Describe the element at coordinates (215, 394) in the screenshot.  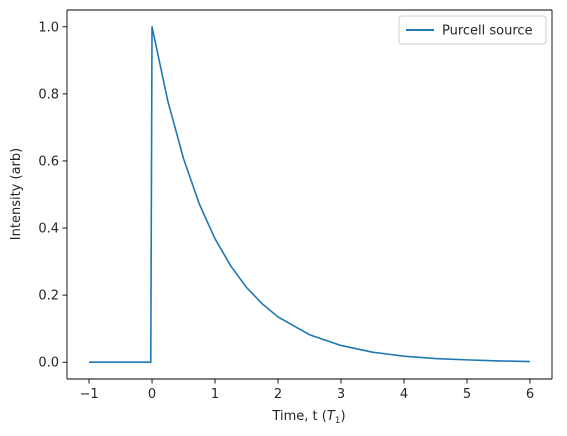
I see `x-tick-label: 1` at that location.